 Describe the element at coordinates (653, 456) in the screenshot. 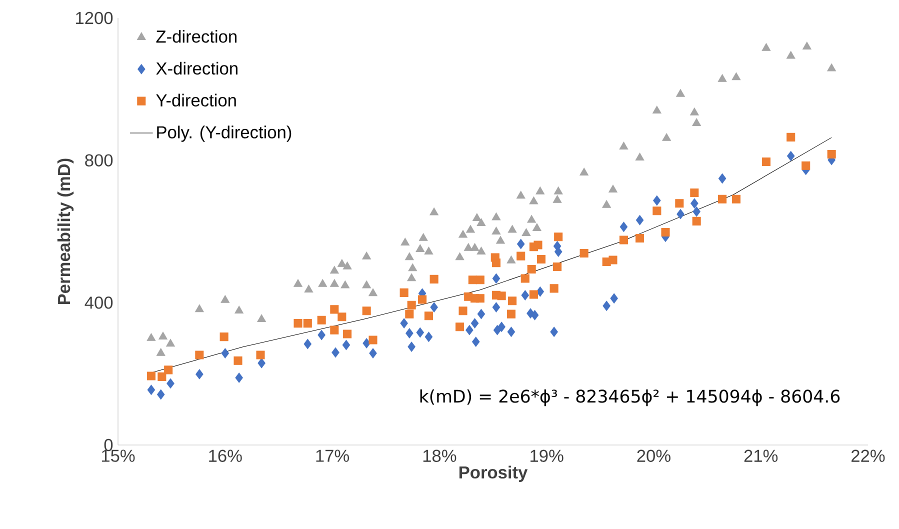

I see `x-tick-label: 20%` at that location.